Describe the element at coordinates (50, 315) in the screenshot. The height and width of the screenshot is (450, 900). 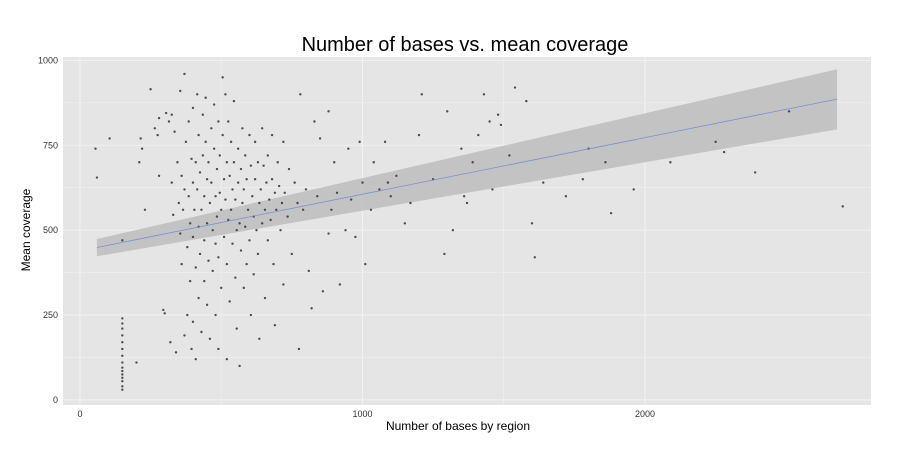
I see `y-tick-label: 250` at that location.